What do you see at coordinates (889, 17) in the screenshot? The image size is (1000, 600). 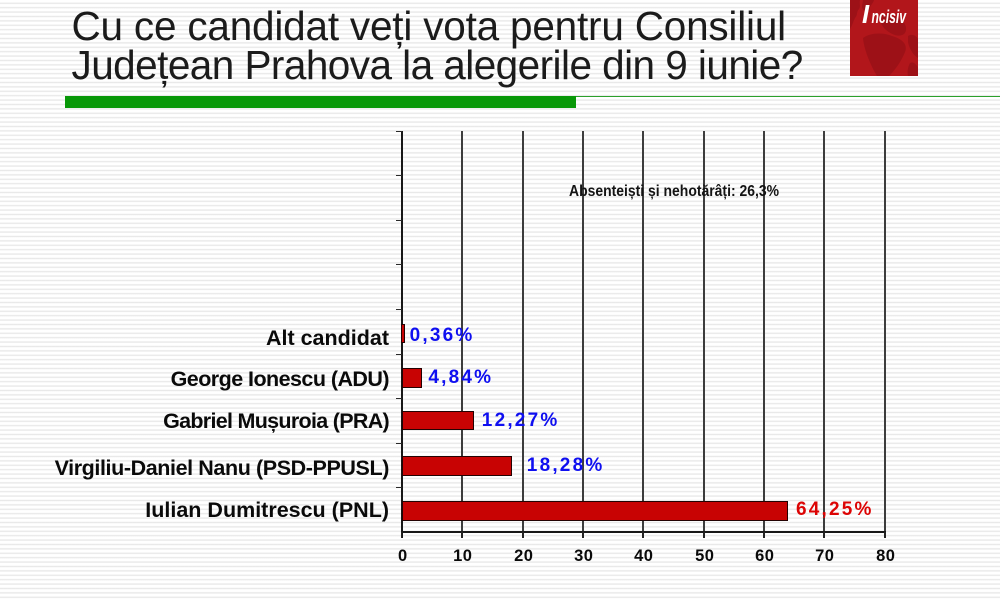 I see `svg-text: ncisiv` at bounding box center [889, 17].